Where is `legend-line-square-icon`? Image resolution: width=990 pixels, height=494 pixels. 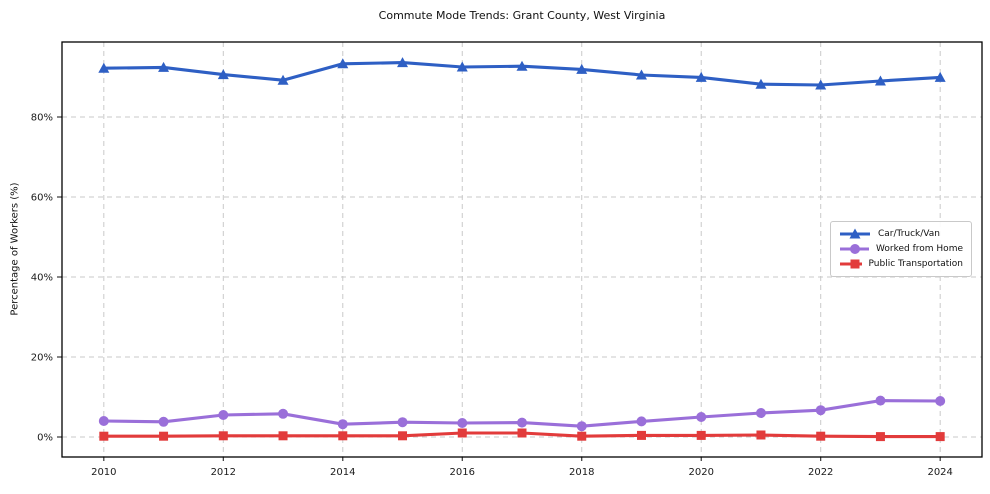
legend-line-square-icon is located at coordinates (851, 264).